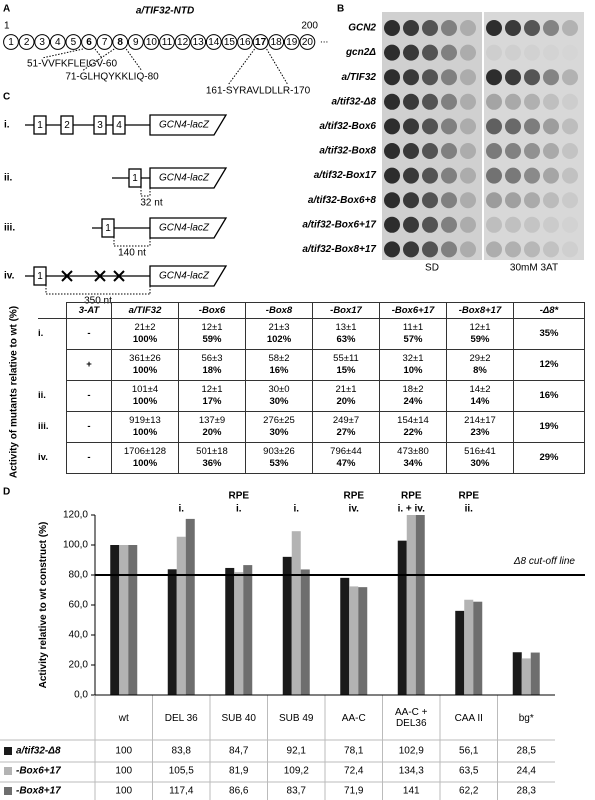 The width and height of the screenshot is (595, 800). I want to click on cell-activity: 32±1, so click(413, 358).